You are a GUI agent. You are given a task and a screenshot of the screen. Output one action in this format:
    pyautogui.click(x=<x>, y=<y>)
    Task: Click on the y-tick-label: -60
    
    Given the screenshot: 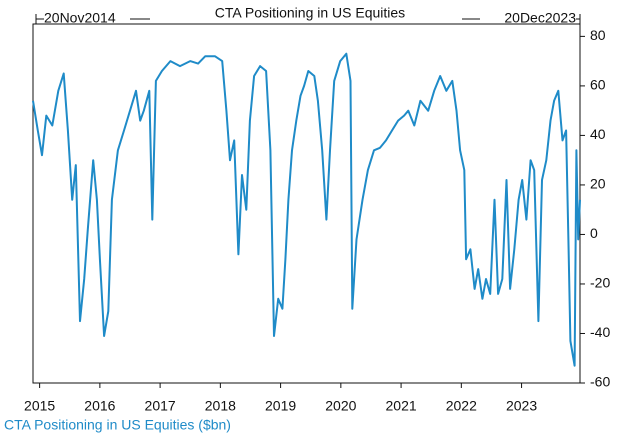 What is the action you would take?
    pyautogui.click(x=600, y=382)
    